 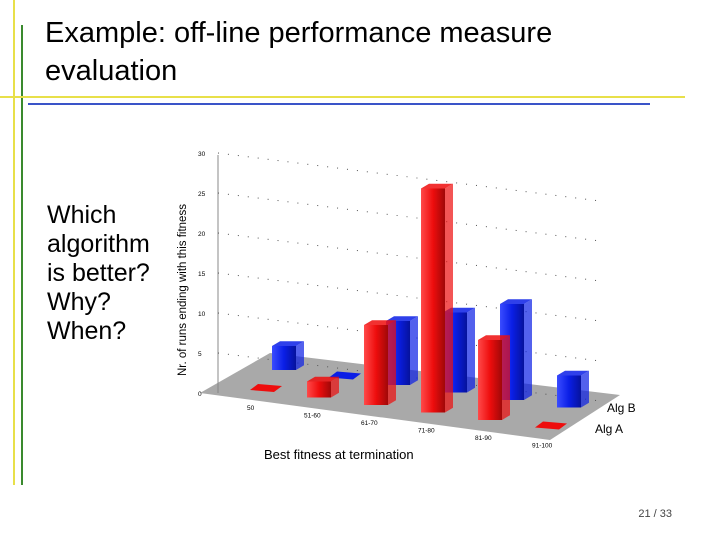 I want to click on left-accent-line-green, so click(x=22, y=255).